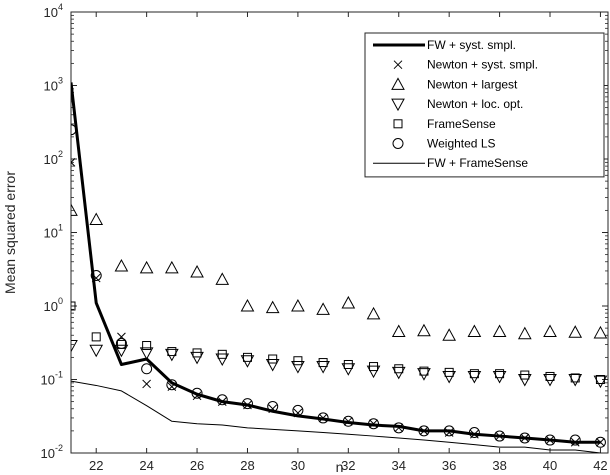 This screenshot has width=610, height=475. I want to click on legend-entry: Newton + loc. opt., so click(475, 104).